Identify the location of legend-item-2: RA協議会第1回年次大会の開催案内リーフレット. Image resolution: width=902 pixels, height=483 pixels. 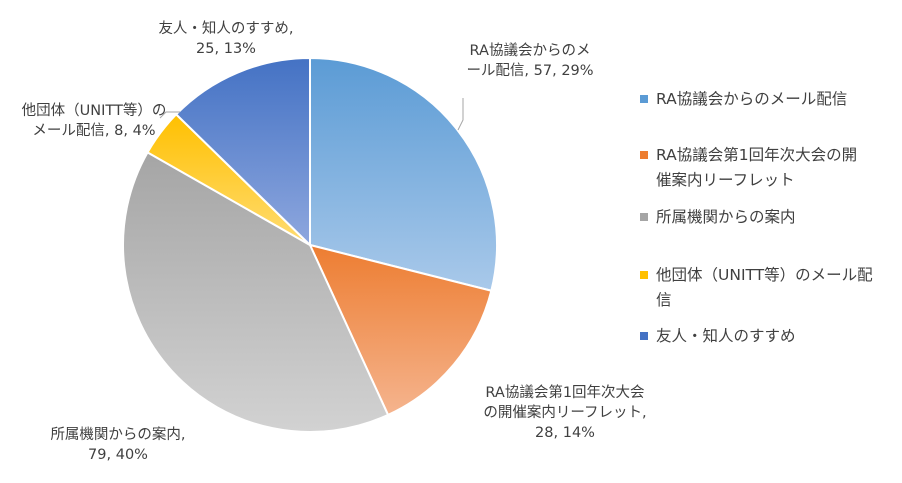
(748, 167).